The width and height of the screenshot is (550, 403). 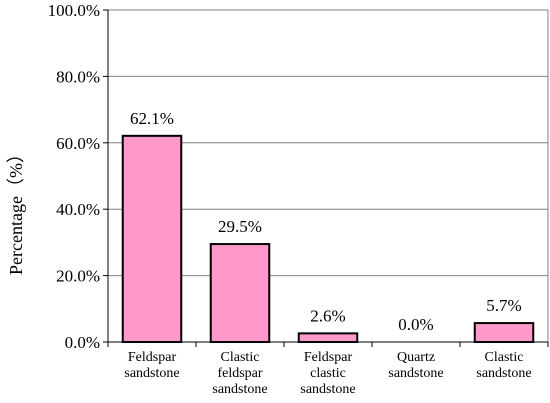 I want to click on x-category-label: Feldspar clastic sandstone, so click(x=327, y=373).